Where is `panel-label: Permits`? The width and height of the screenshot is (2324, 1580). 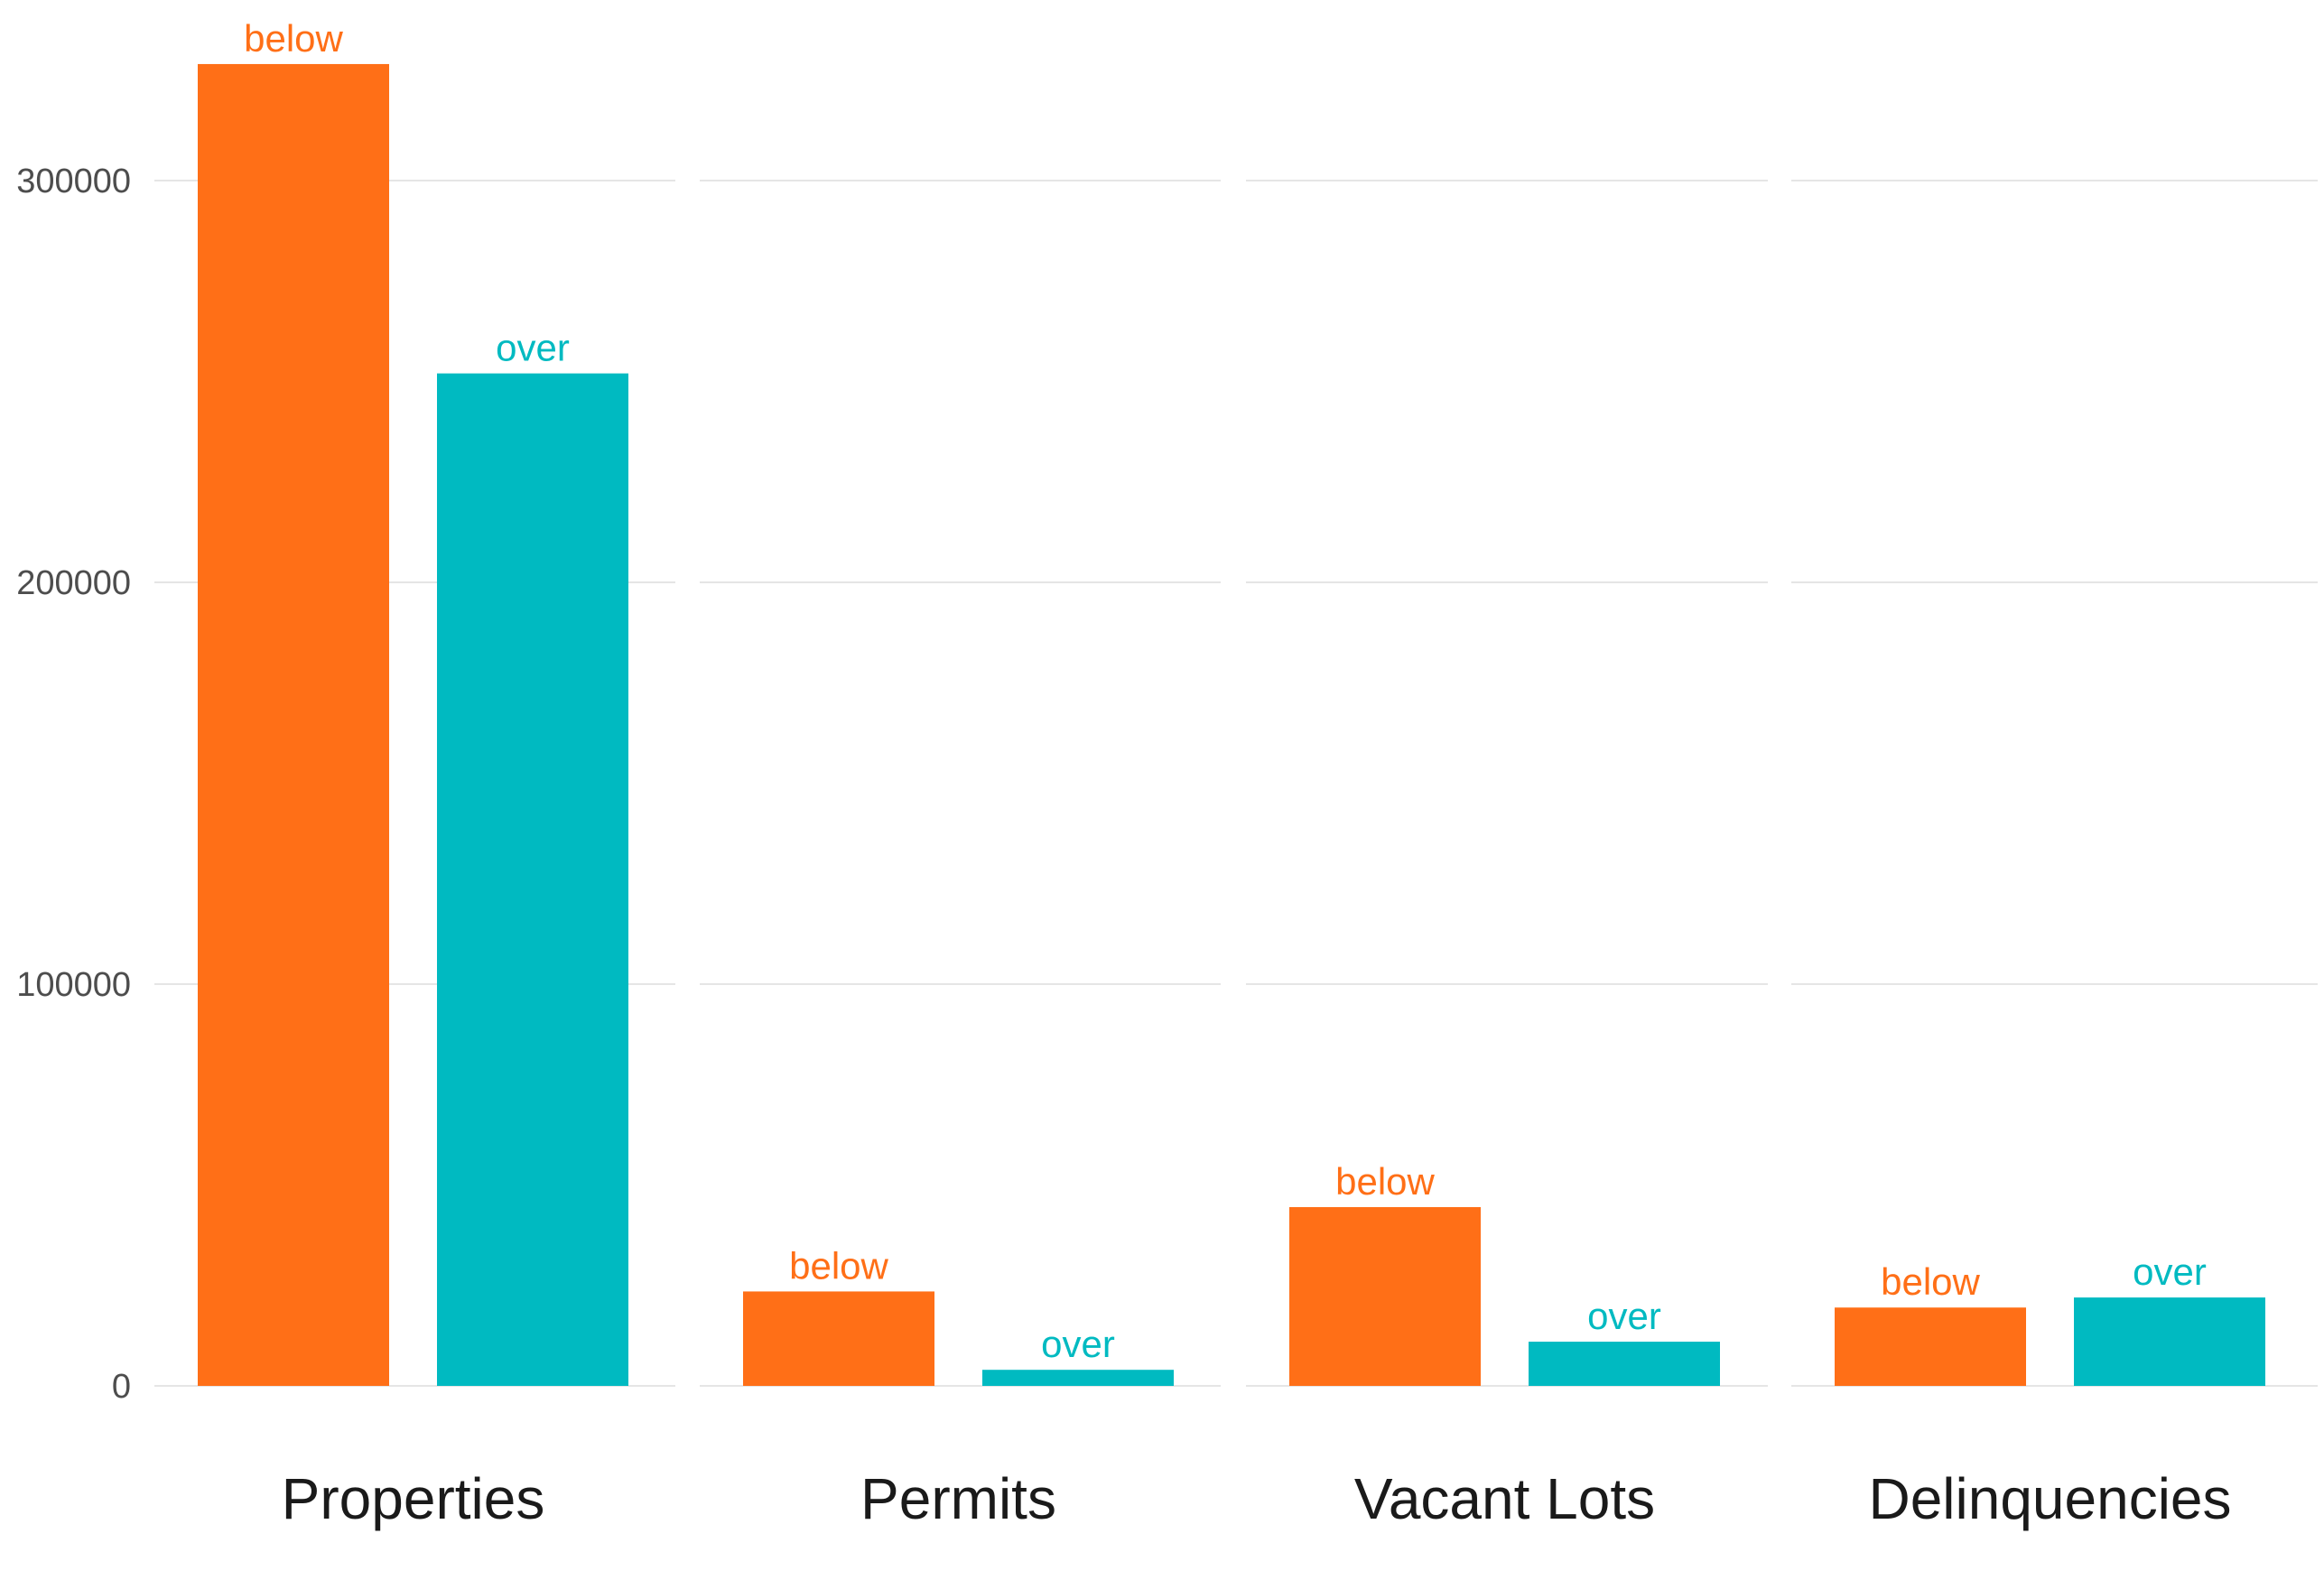
panel-label: Permits is located at coordinates (958, 1498).